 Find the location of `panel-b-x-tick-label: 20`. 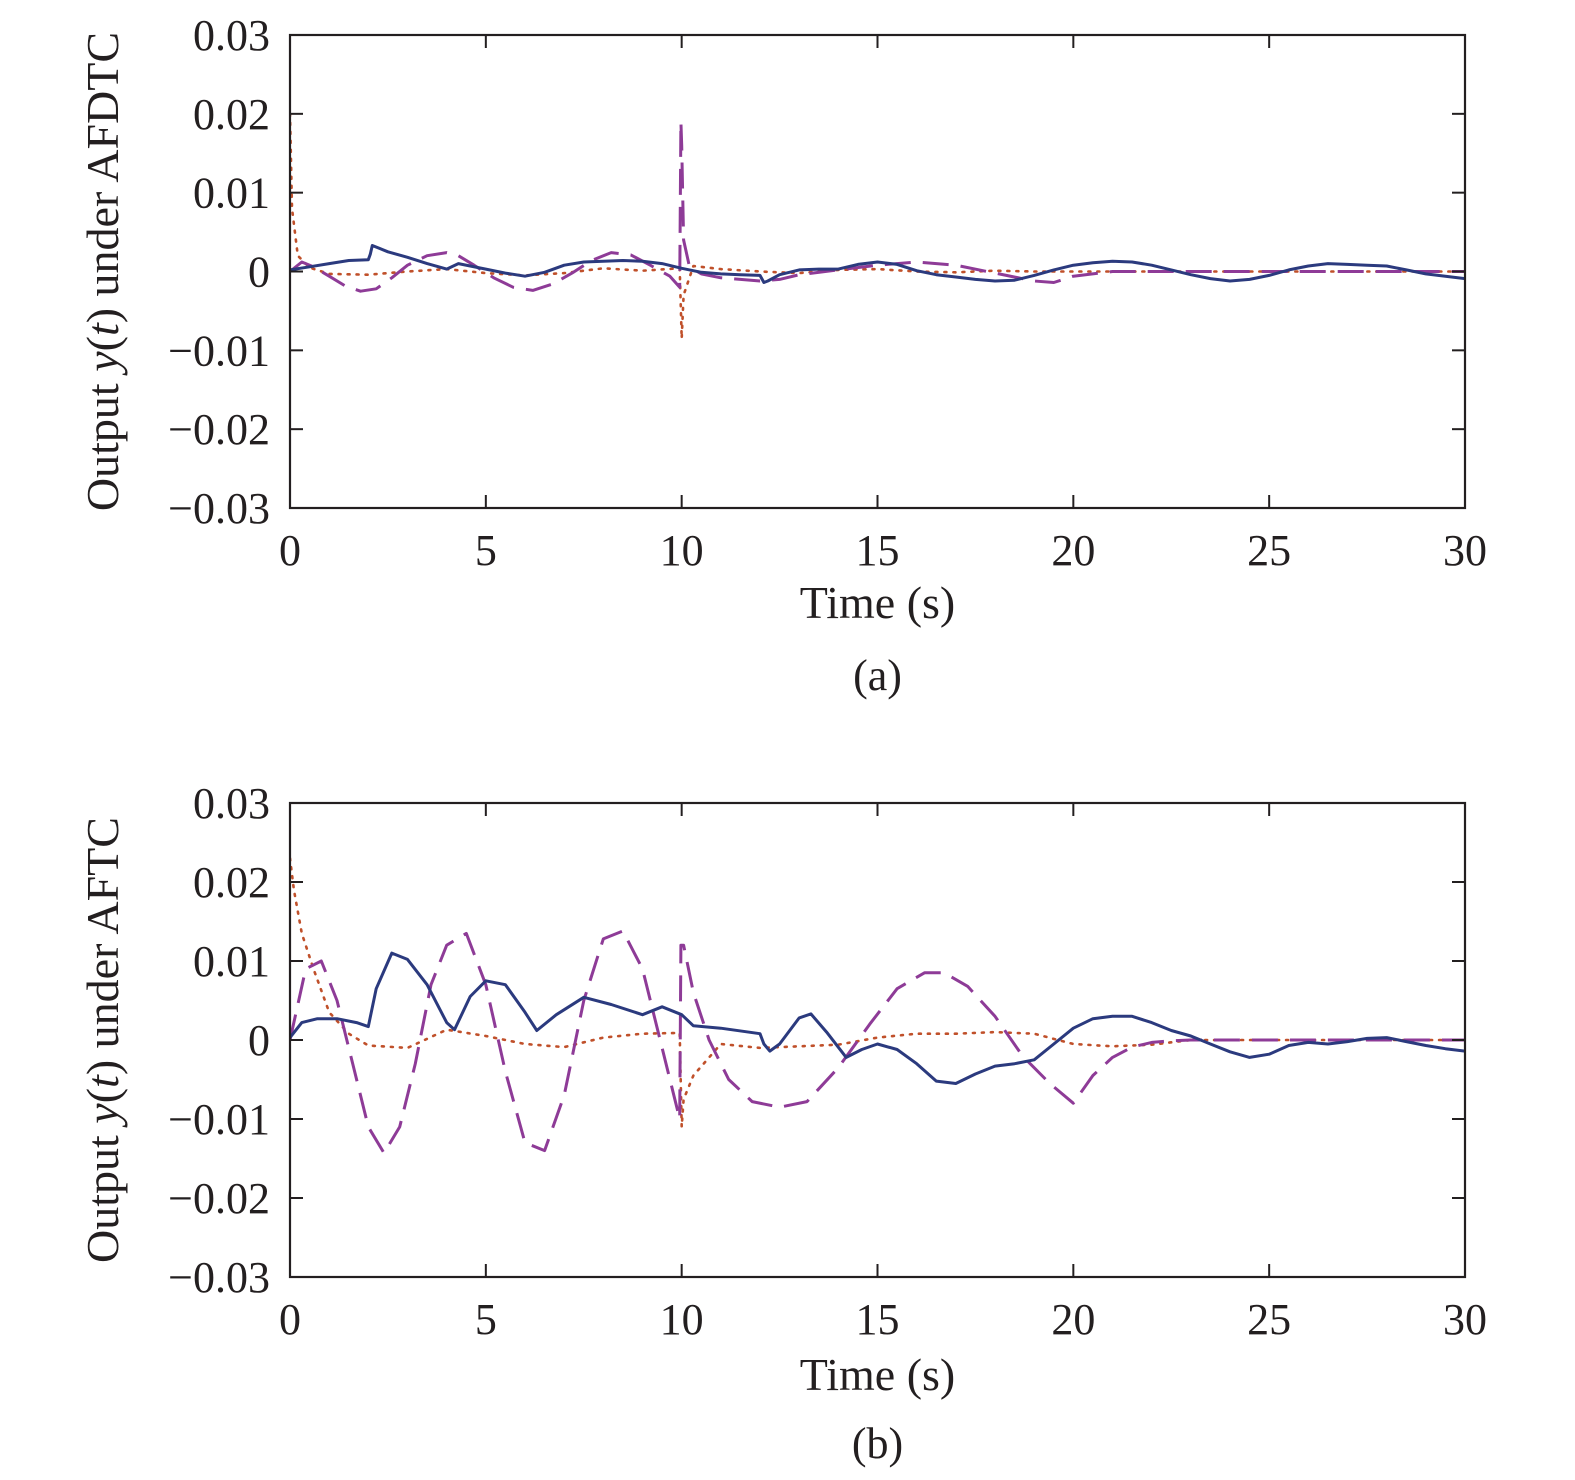

panel-b-x-tick-label: 20 is located at coordinates (1073, 1319).